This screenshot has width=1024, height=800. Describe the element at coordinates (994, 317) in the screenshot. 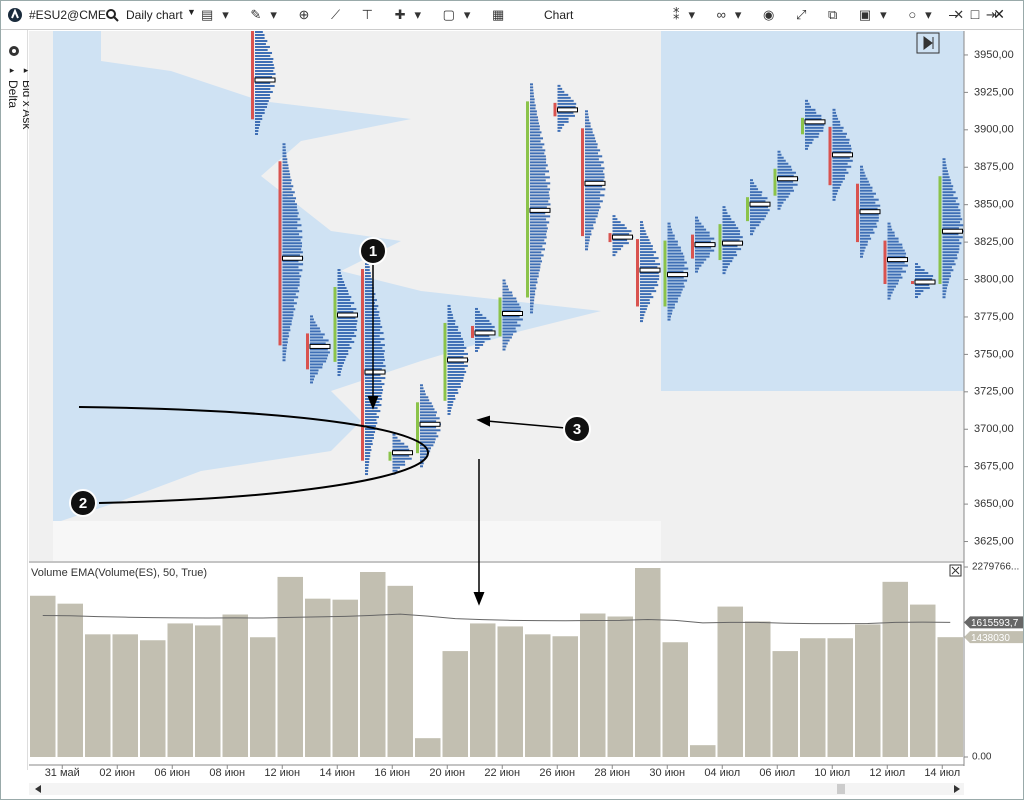

I see `y-tick-label: 3775,00` at that location.